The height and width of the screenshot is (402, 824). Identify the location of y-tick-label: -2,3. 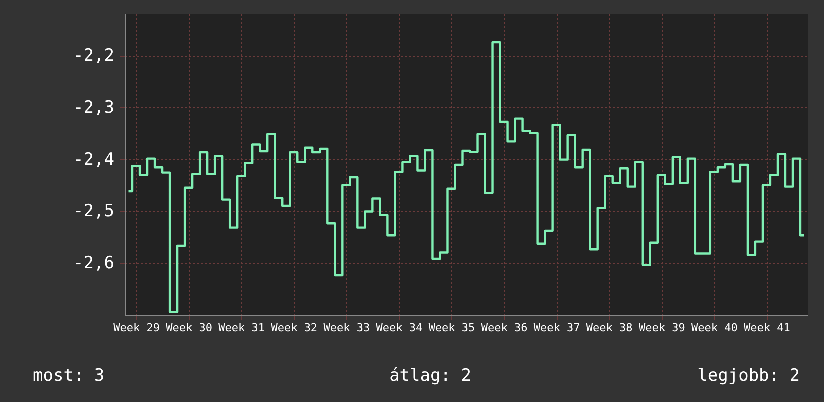
(94, 108).